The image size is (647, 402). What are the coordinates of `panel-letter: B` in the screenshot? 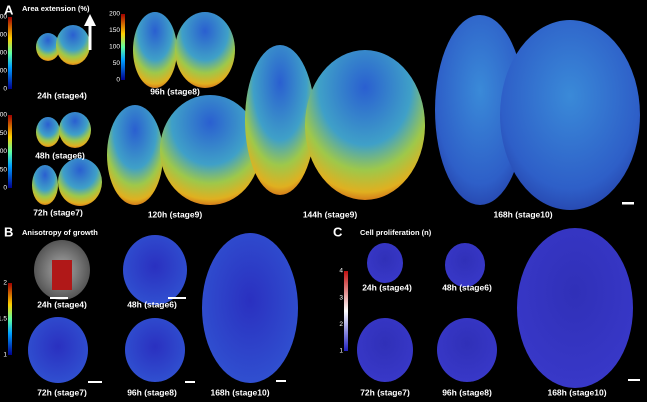 It's located at (8, 231).